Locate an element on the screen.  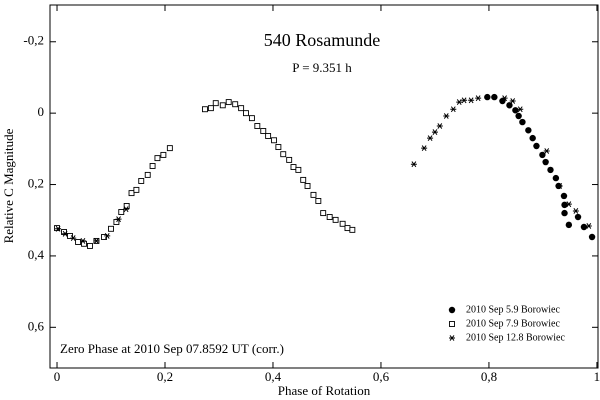
x-tick-label: 0 is located at coordinates (57, 376).